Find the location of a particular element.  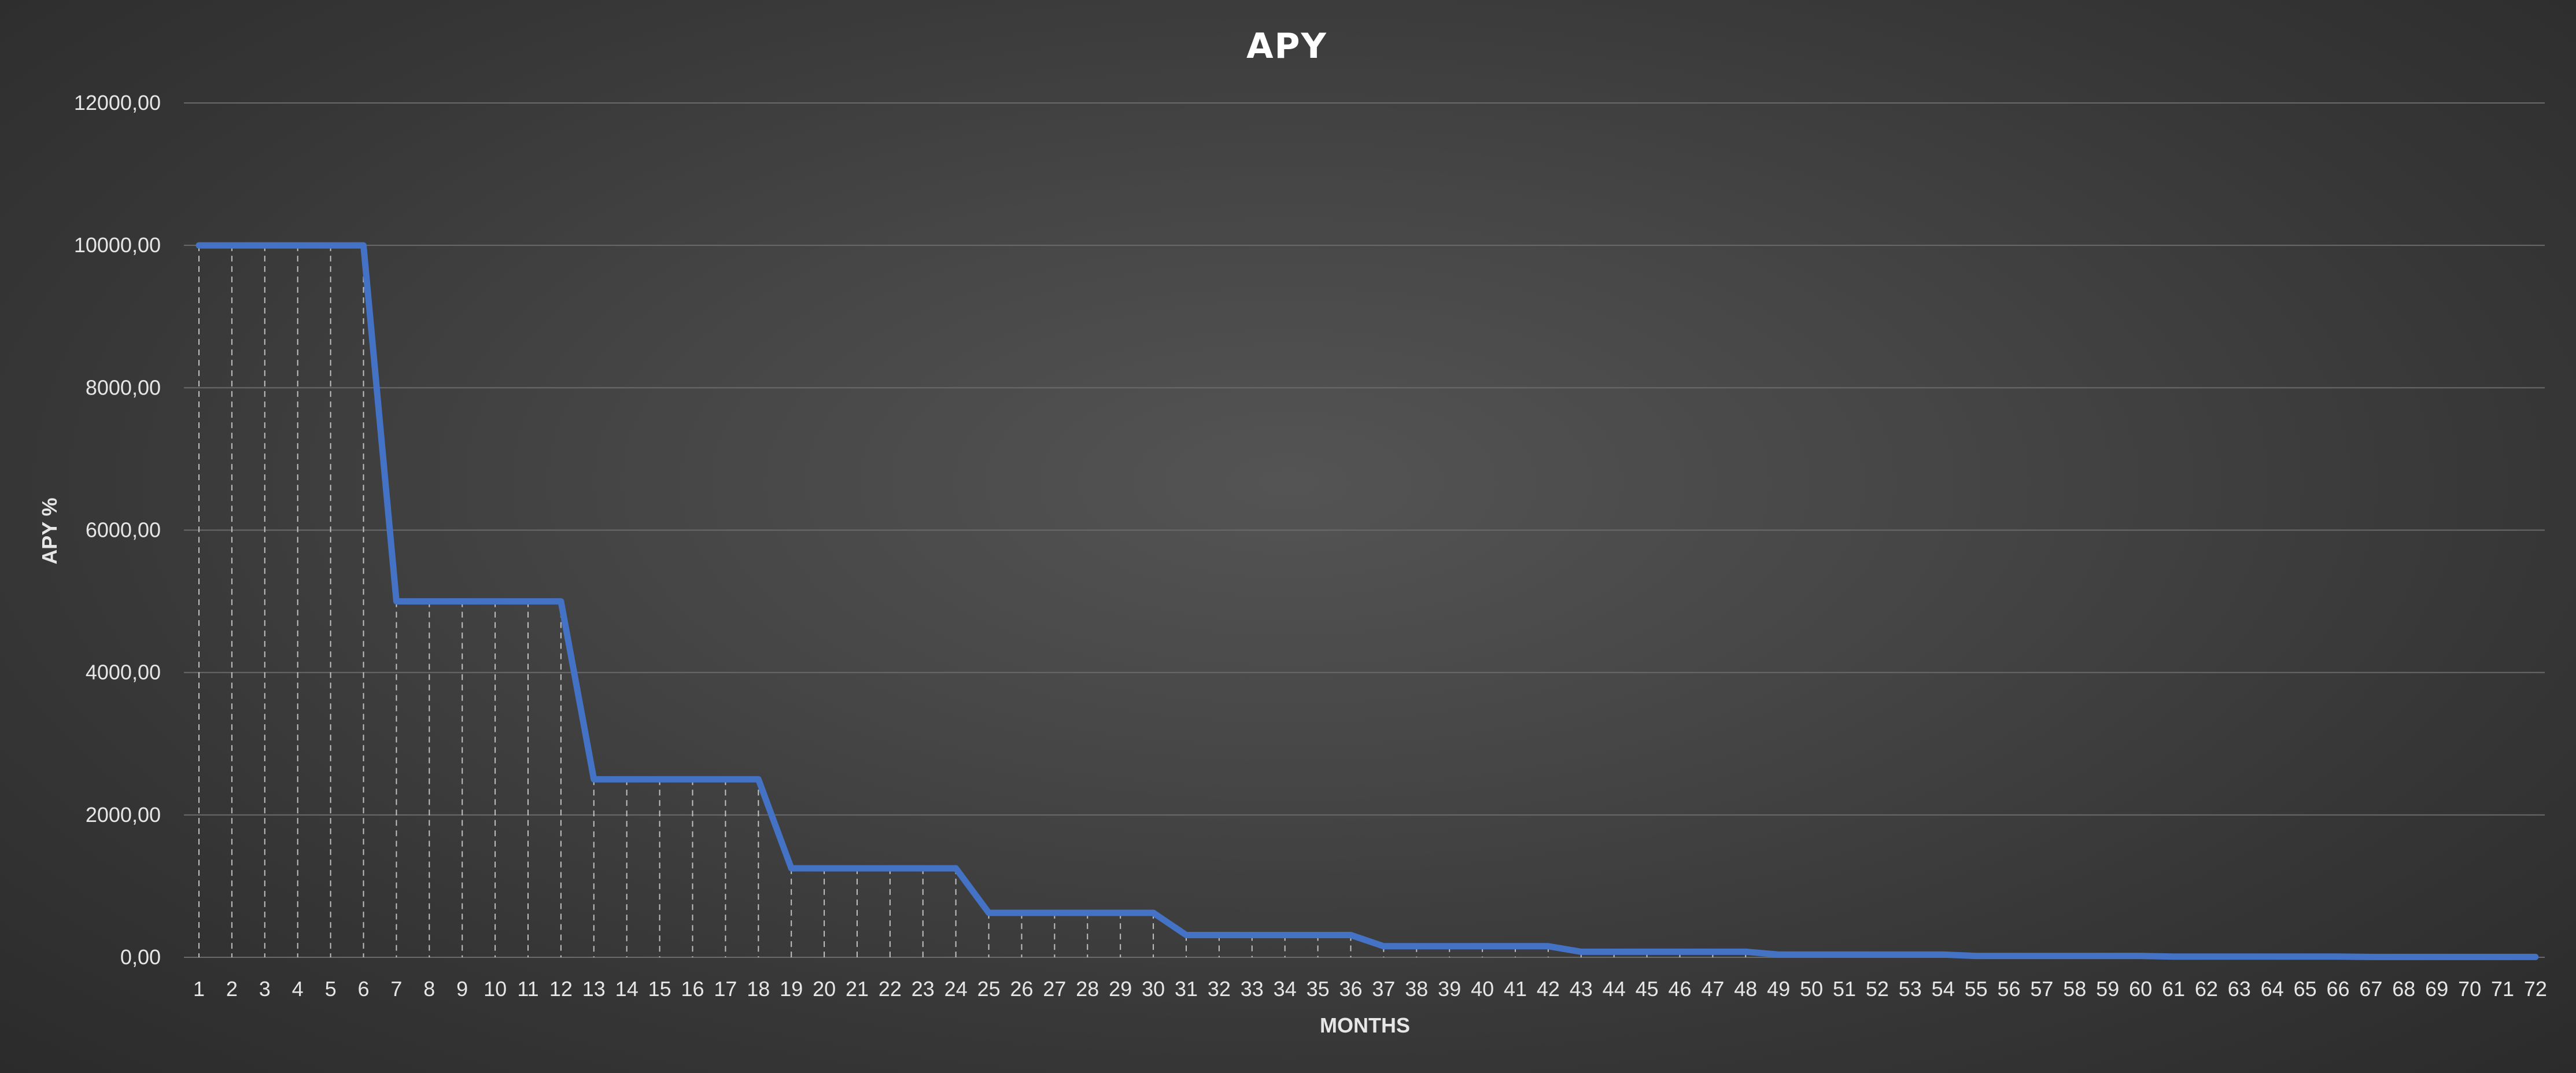

x-tick-label: 60 is located at coordinates (2140, 989).